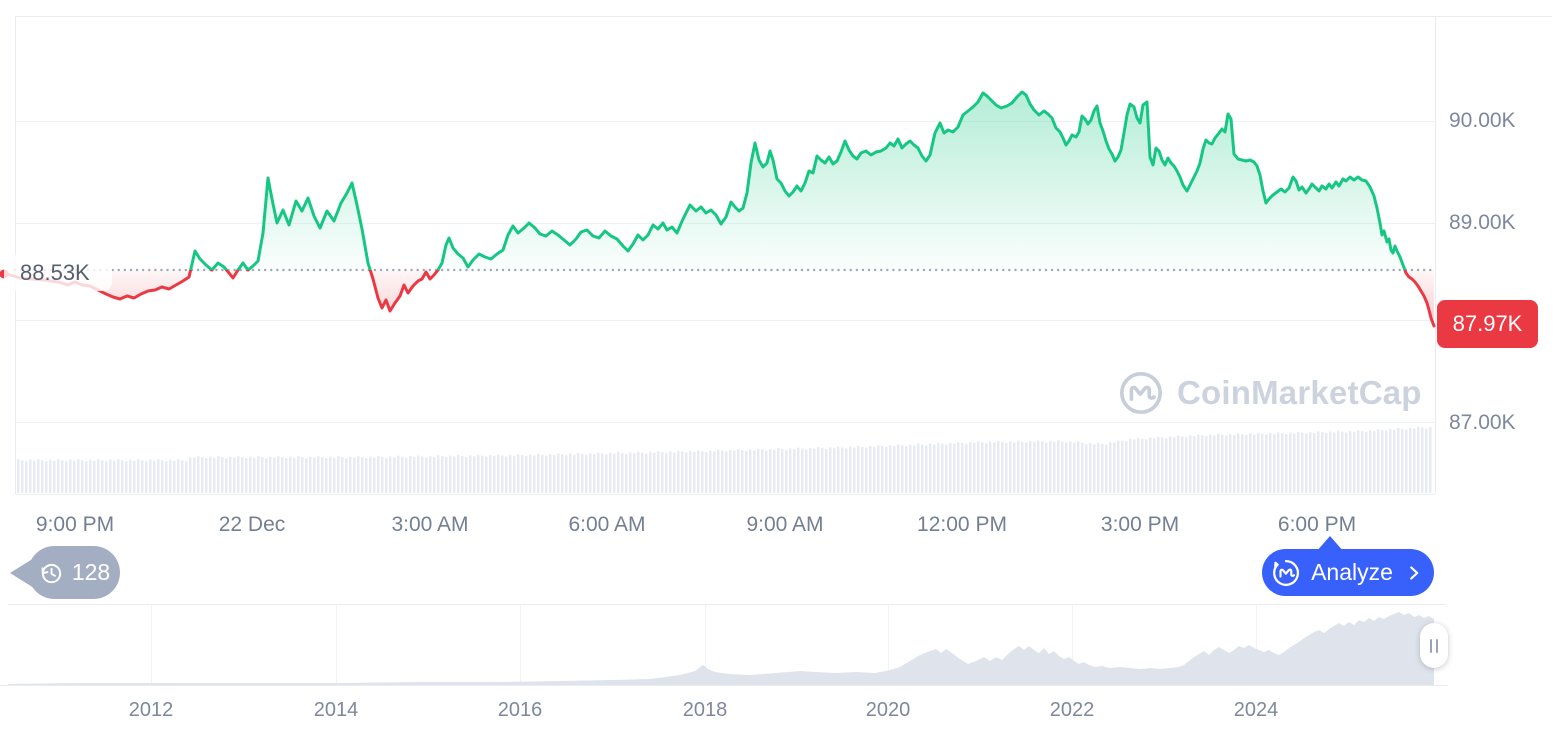 The height and width of the screenshot is (732, 1566). I want to click on minimap-gridlines, so click(724, 645).